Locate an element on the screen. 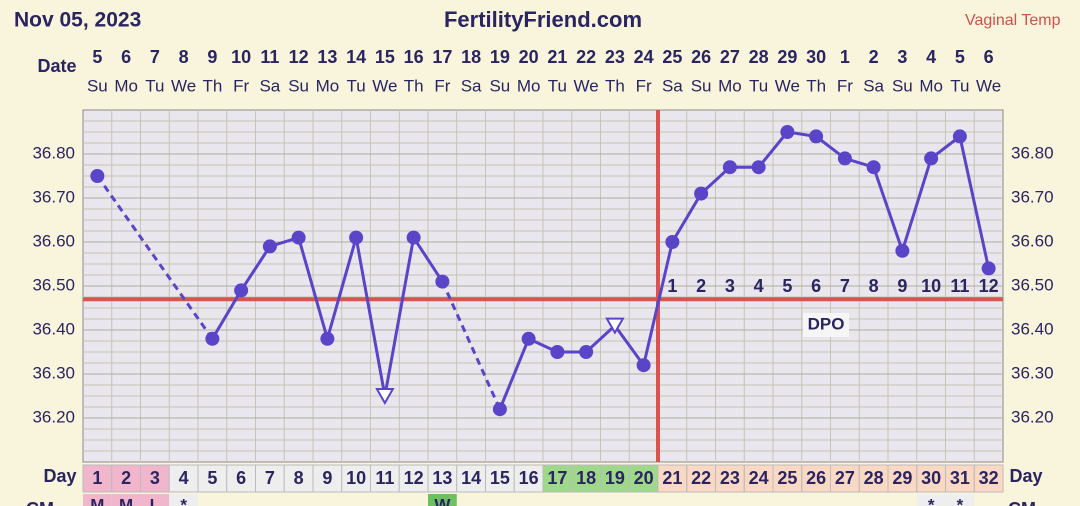 This screenshot has width=1080, height=506. dpo-label: 6 is located at coordinates (816, 286).